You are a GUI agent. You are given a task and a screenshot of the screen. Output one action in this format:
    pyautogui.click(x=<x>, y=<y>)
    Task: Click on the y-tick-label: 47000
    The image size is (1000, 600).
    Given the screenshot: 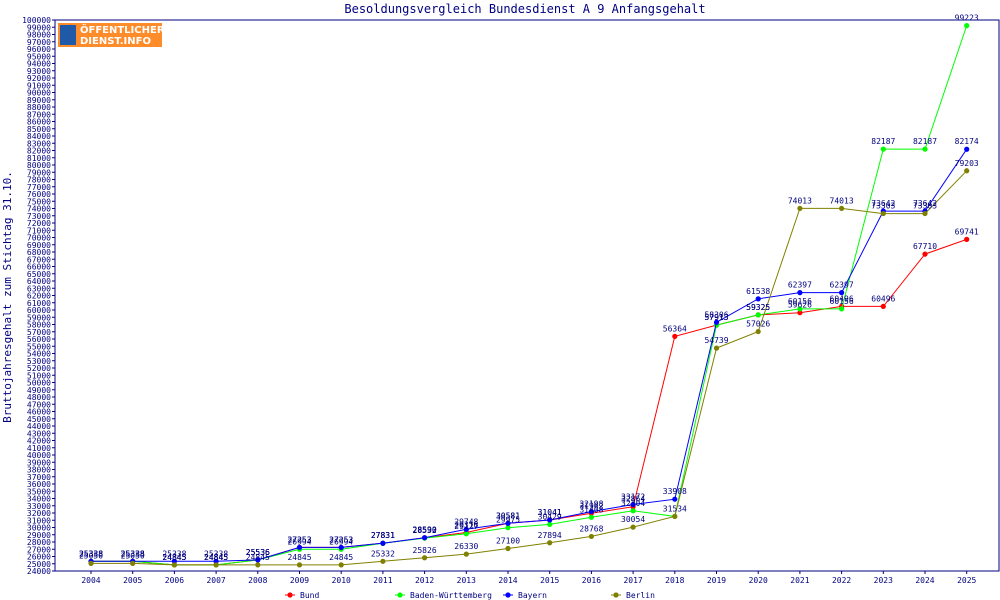 What is the action you would take?
    pyautogui.click(x=39, y=404)
    